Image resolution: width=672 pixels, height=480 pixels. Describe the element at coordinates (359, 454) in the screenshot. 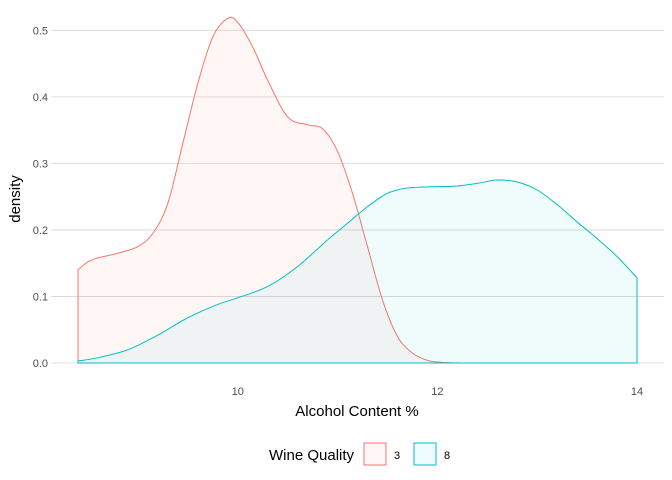

I see `legend: Wine Quality 3 8` at that location.